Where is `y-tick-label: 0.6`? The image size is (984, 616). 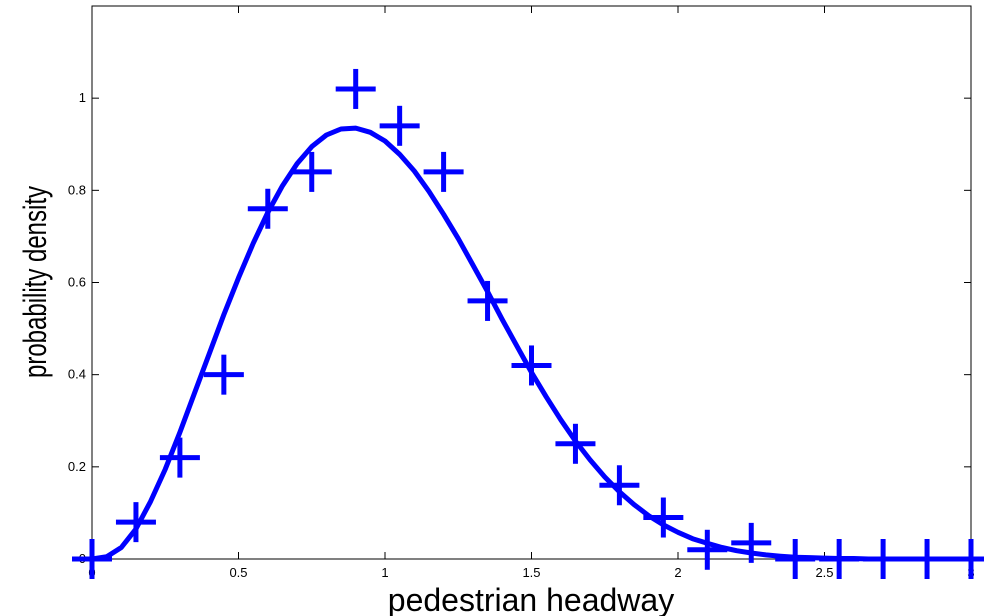
y-tick-label: 0.6 is located at coordinates (77, 282).